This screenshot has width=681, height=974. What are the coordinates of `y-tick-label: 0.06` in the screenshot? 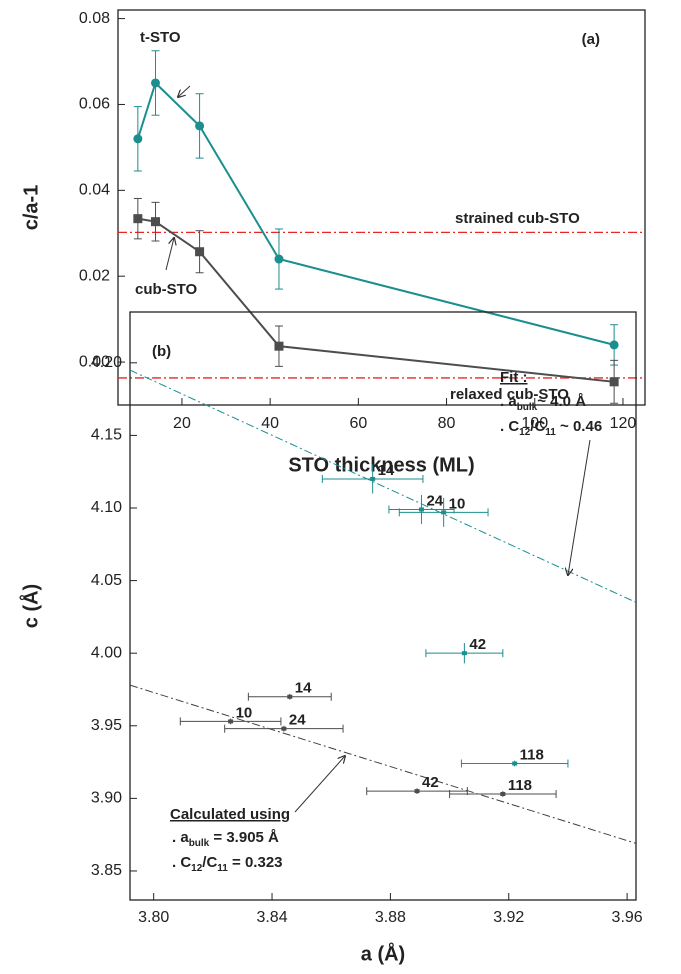 It's located at (94, 104).